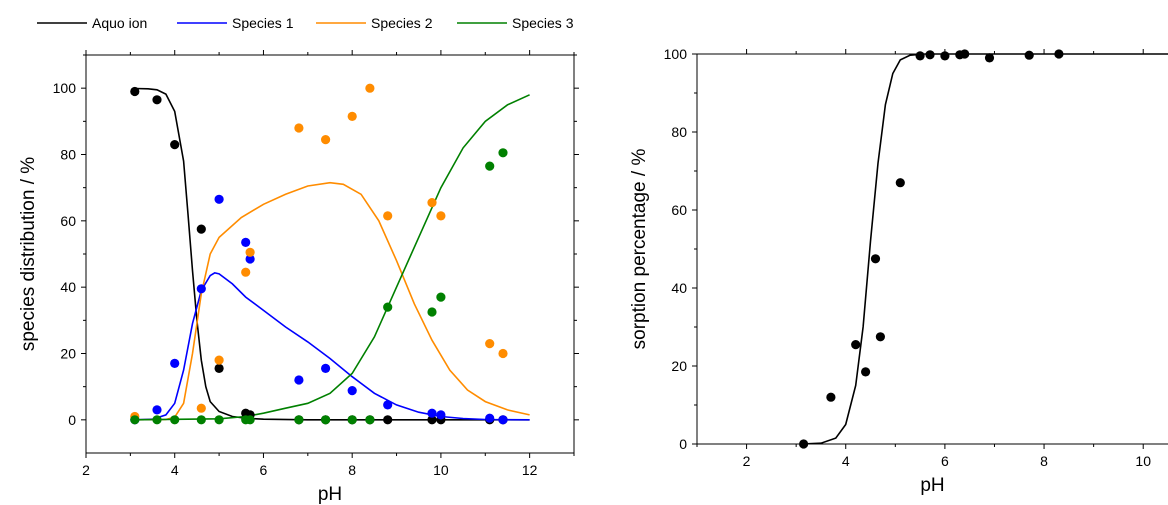 Image resolution: width=1168 pixels, height=505 pixels. I want to click on legend-label: Species 3, so click(543, 23).